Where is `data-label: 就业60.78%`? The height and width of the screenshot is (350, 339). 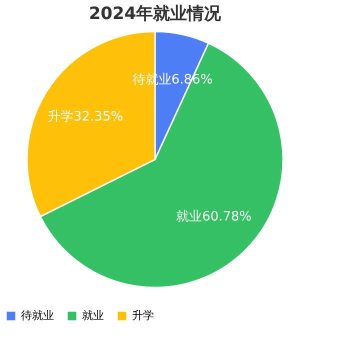 data-label: 就业60.78% is located at coordinates (214, 217).